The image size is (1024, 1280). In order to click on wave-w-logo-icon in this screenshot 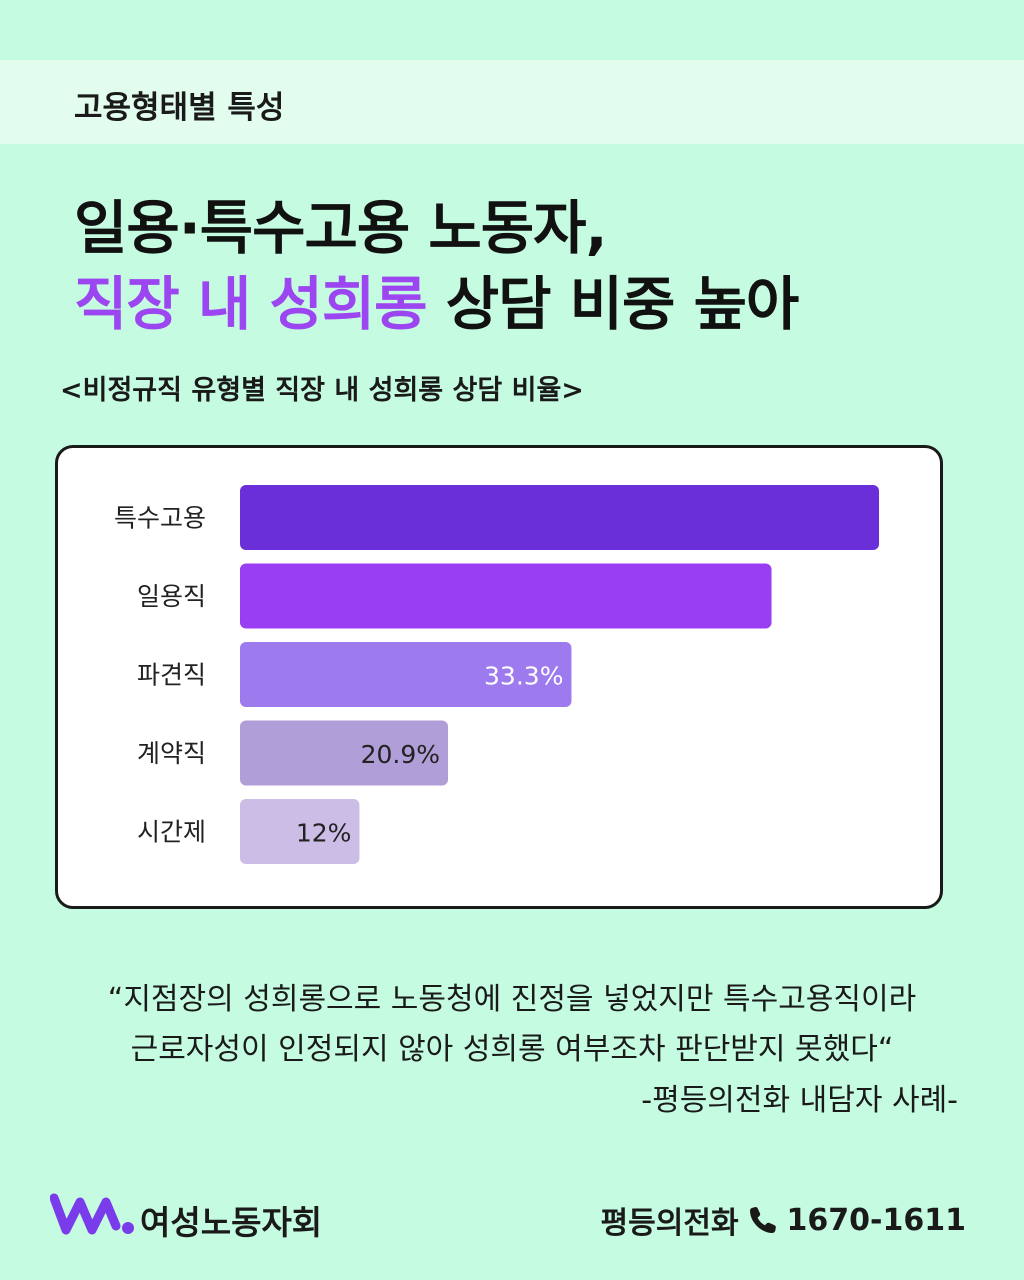, I will do `click(92, 1214)`.